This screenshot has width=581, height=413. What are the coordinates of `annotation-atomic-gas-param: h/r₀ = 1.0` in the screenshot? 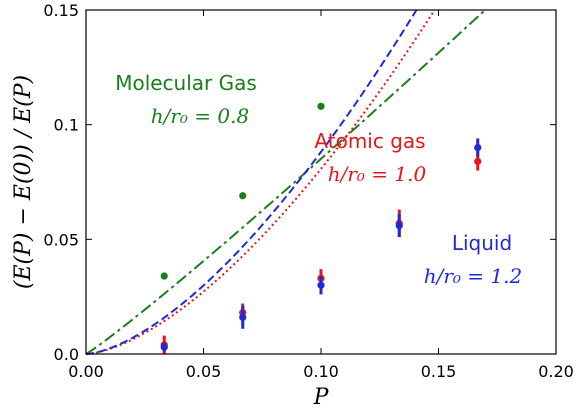 It's located at (377, 174).